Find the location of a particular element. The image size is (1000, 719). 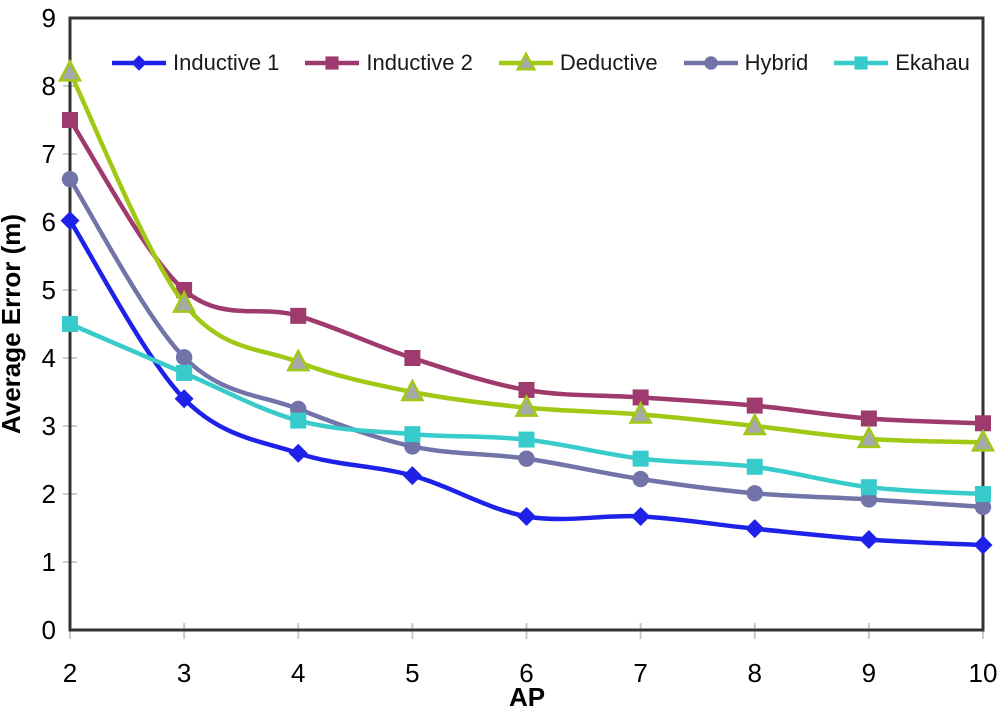

legend-marker-circle-icon is located at coordinates (710, 63).